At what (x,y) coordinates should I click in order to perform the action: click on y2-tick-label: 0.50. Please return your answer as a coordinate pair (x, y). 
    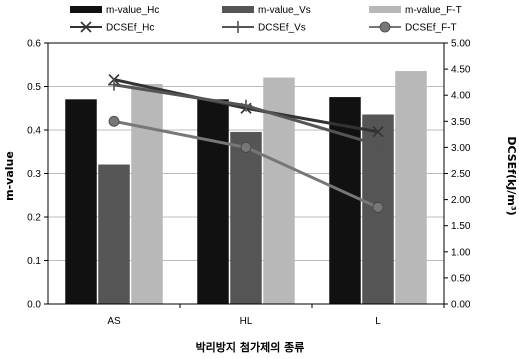
    Looking at the image, I should click on (461, 278).